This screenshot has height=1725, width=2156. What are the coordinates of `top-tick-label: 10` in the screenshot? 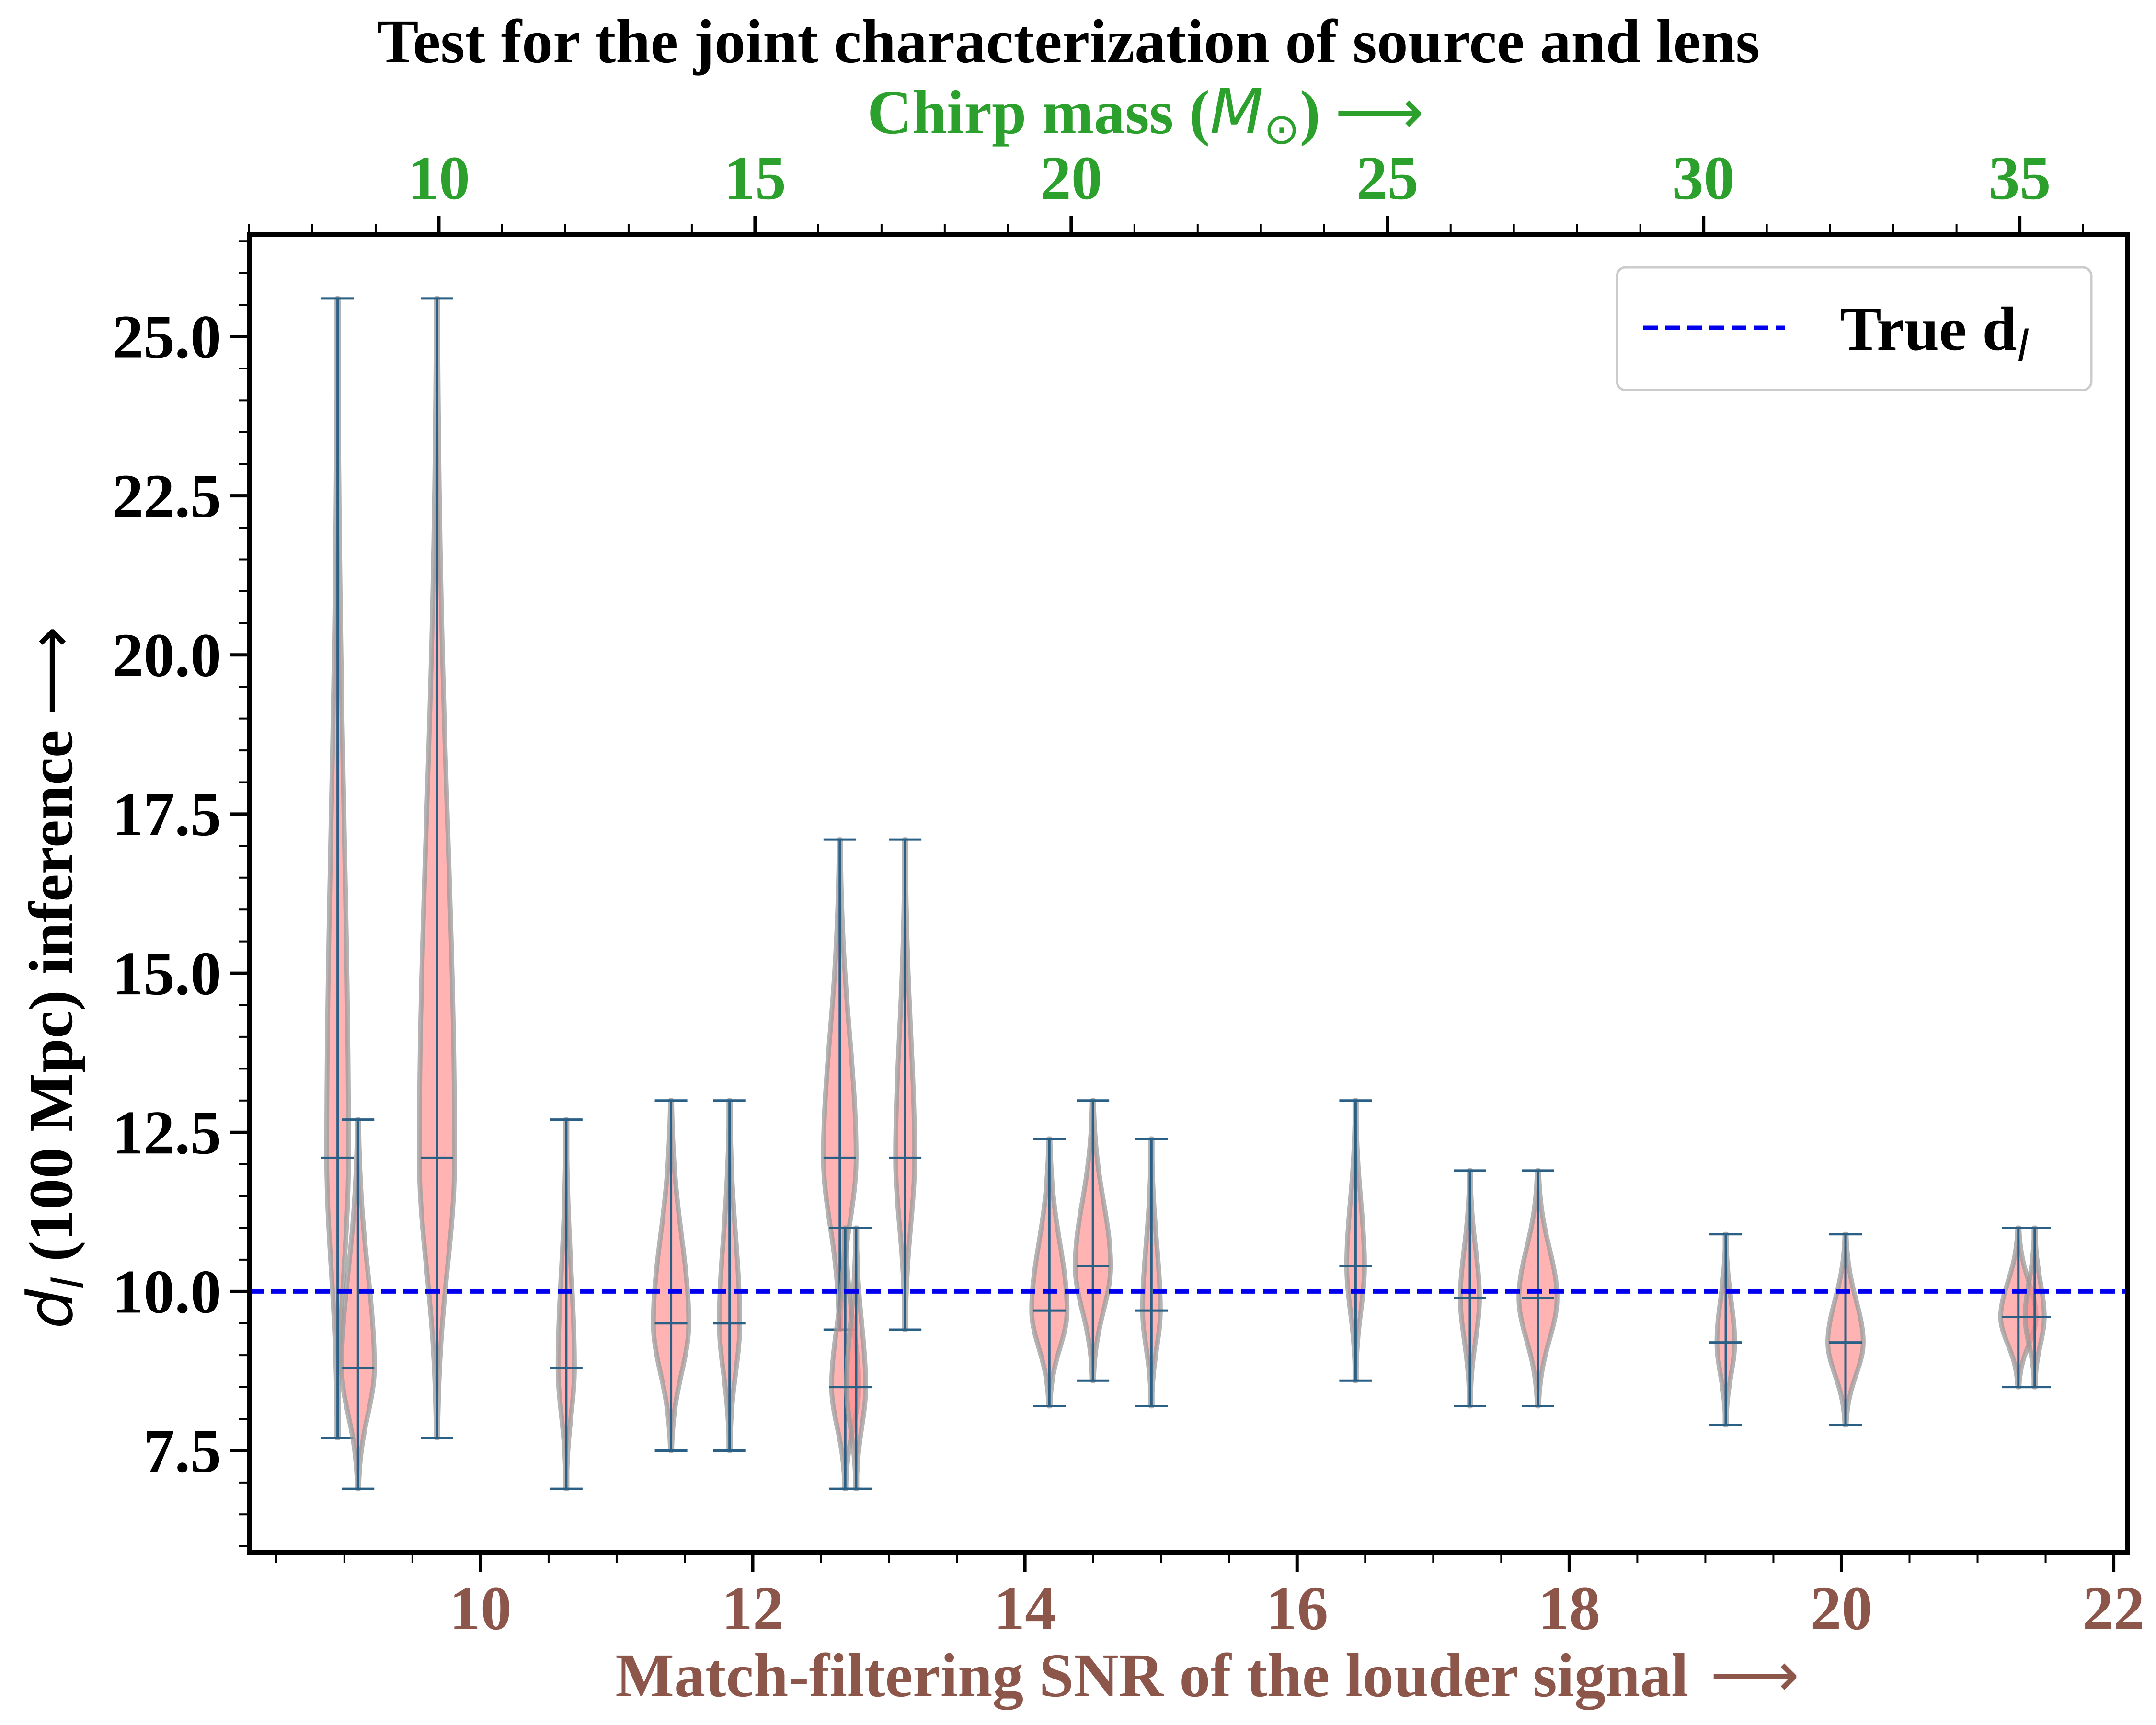 It's located at (439, 178).